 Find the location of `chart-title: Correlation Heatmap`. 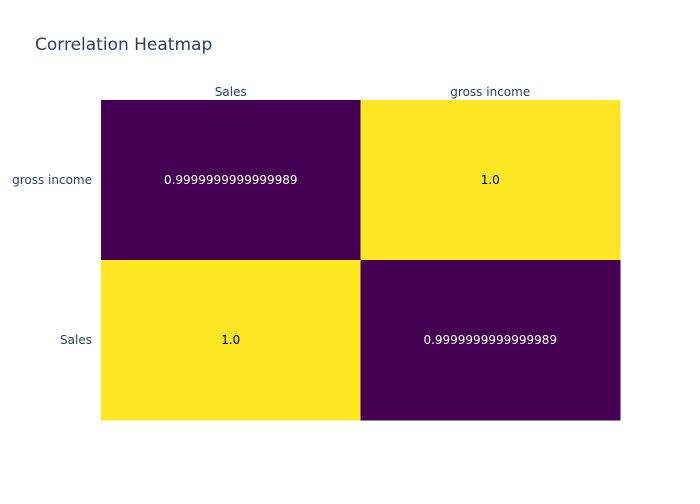

chart-title: Correlation Heatmap is located at coordinates (123, 45).